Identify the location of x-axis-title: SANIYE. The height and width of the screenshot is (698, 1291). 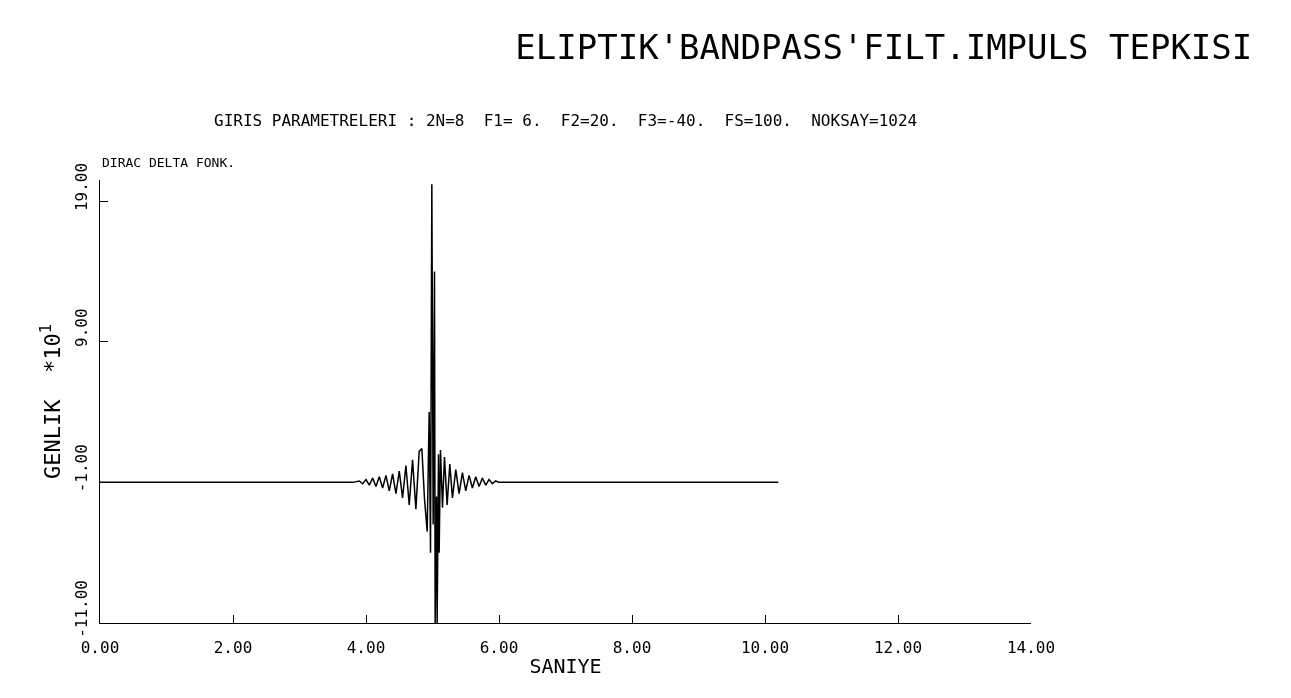
(565, 665).